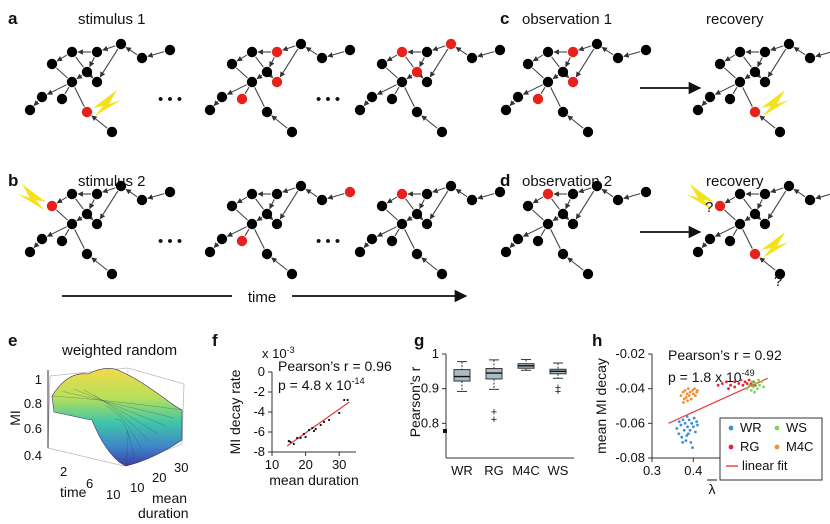 The image size is (830, 524). What do you see at coordinates (748, 373) in the screenshot?
I see `h-p-exponent: -49` at bounding box center [748, 373].